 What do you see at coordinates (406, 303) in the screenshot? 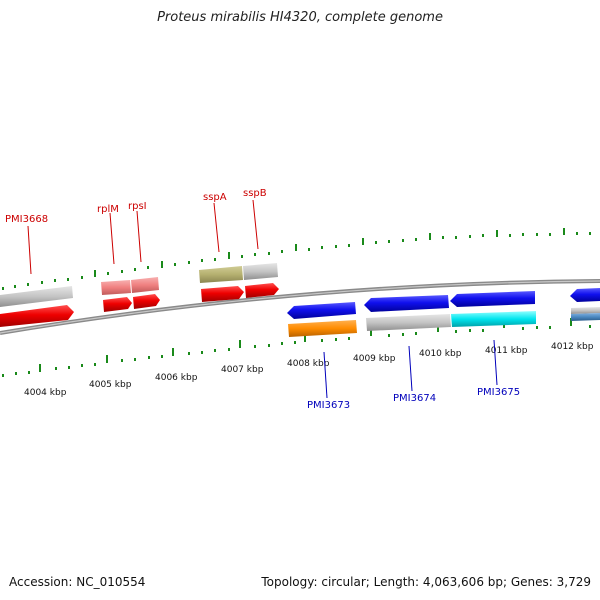
I see `gene-arrow-PMI3674` at bounding box center [406, 303].